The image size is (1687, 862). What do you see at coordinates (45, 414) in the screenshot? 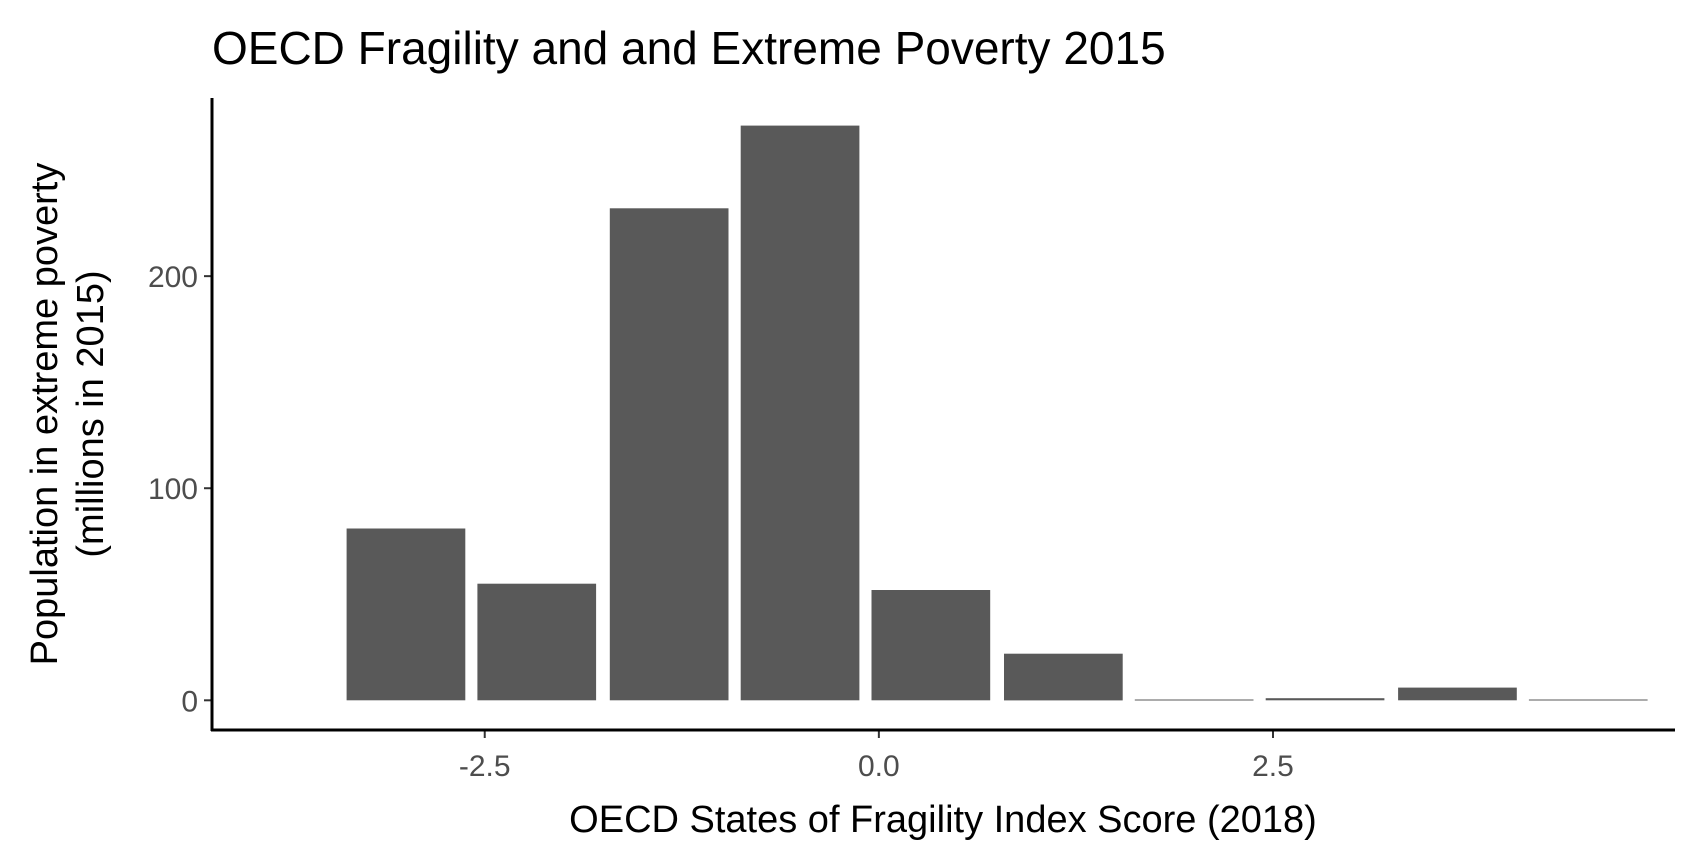
I see `y-axis-title-line-1: Population in extreme poverty` at bounding box center [45, 414].